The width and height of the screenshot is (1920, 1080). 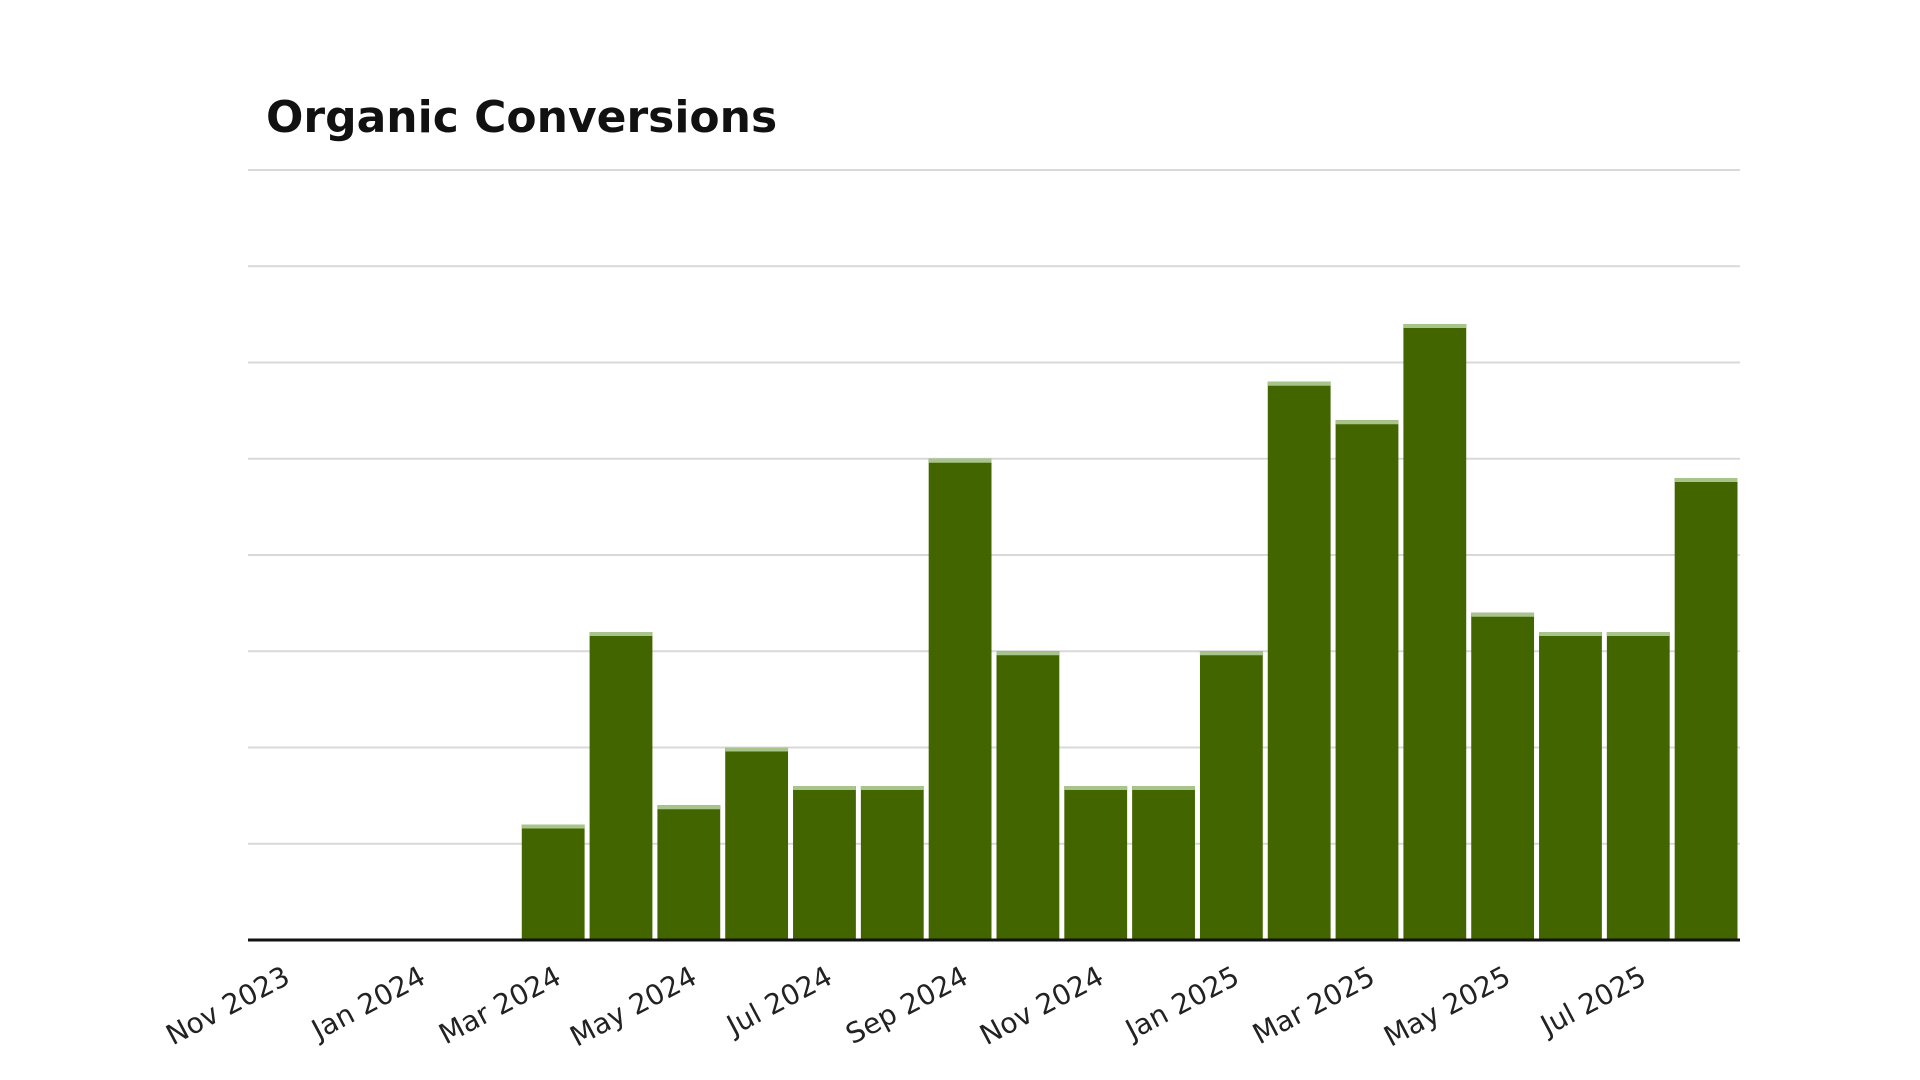 What do you see at coordinates (1446, 1006) in the screenshot?
I see `x-tick-label: May 2025` at bounding box center [1446, 1006].